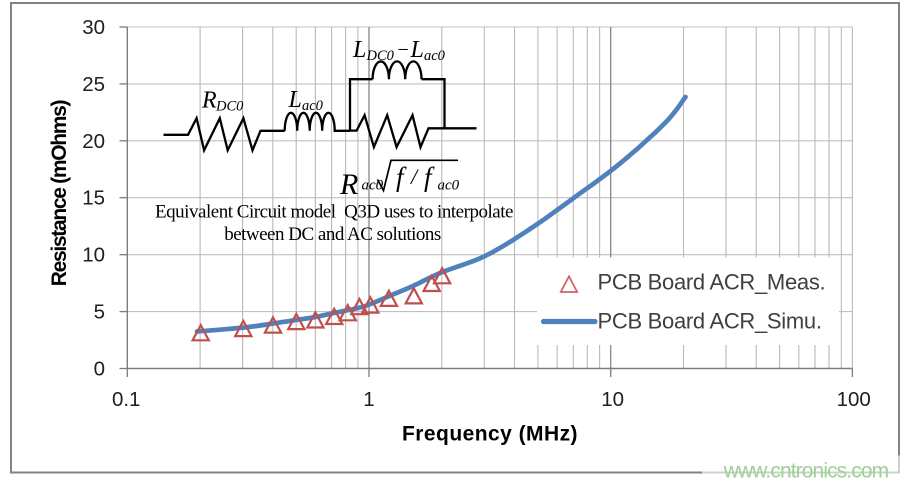 The image size is (910, 488). I want to click on svg-text: Frequency (MHz), so click(490, 434).